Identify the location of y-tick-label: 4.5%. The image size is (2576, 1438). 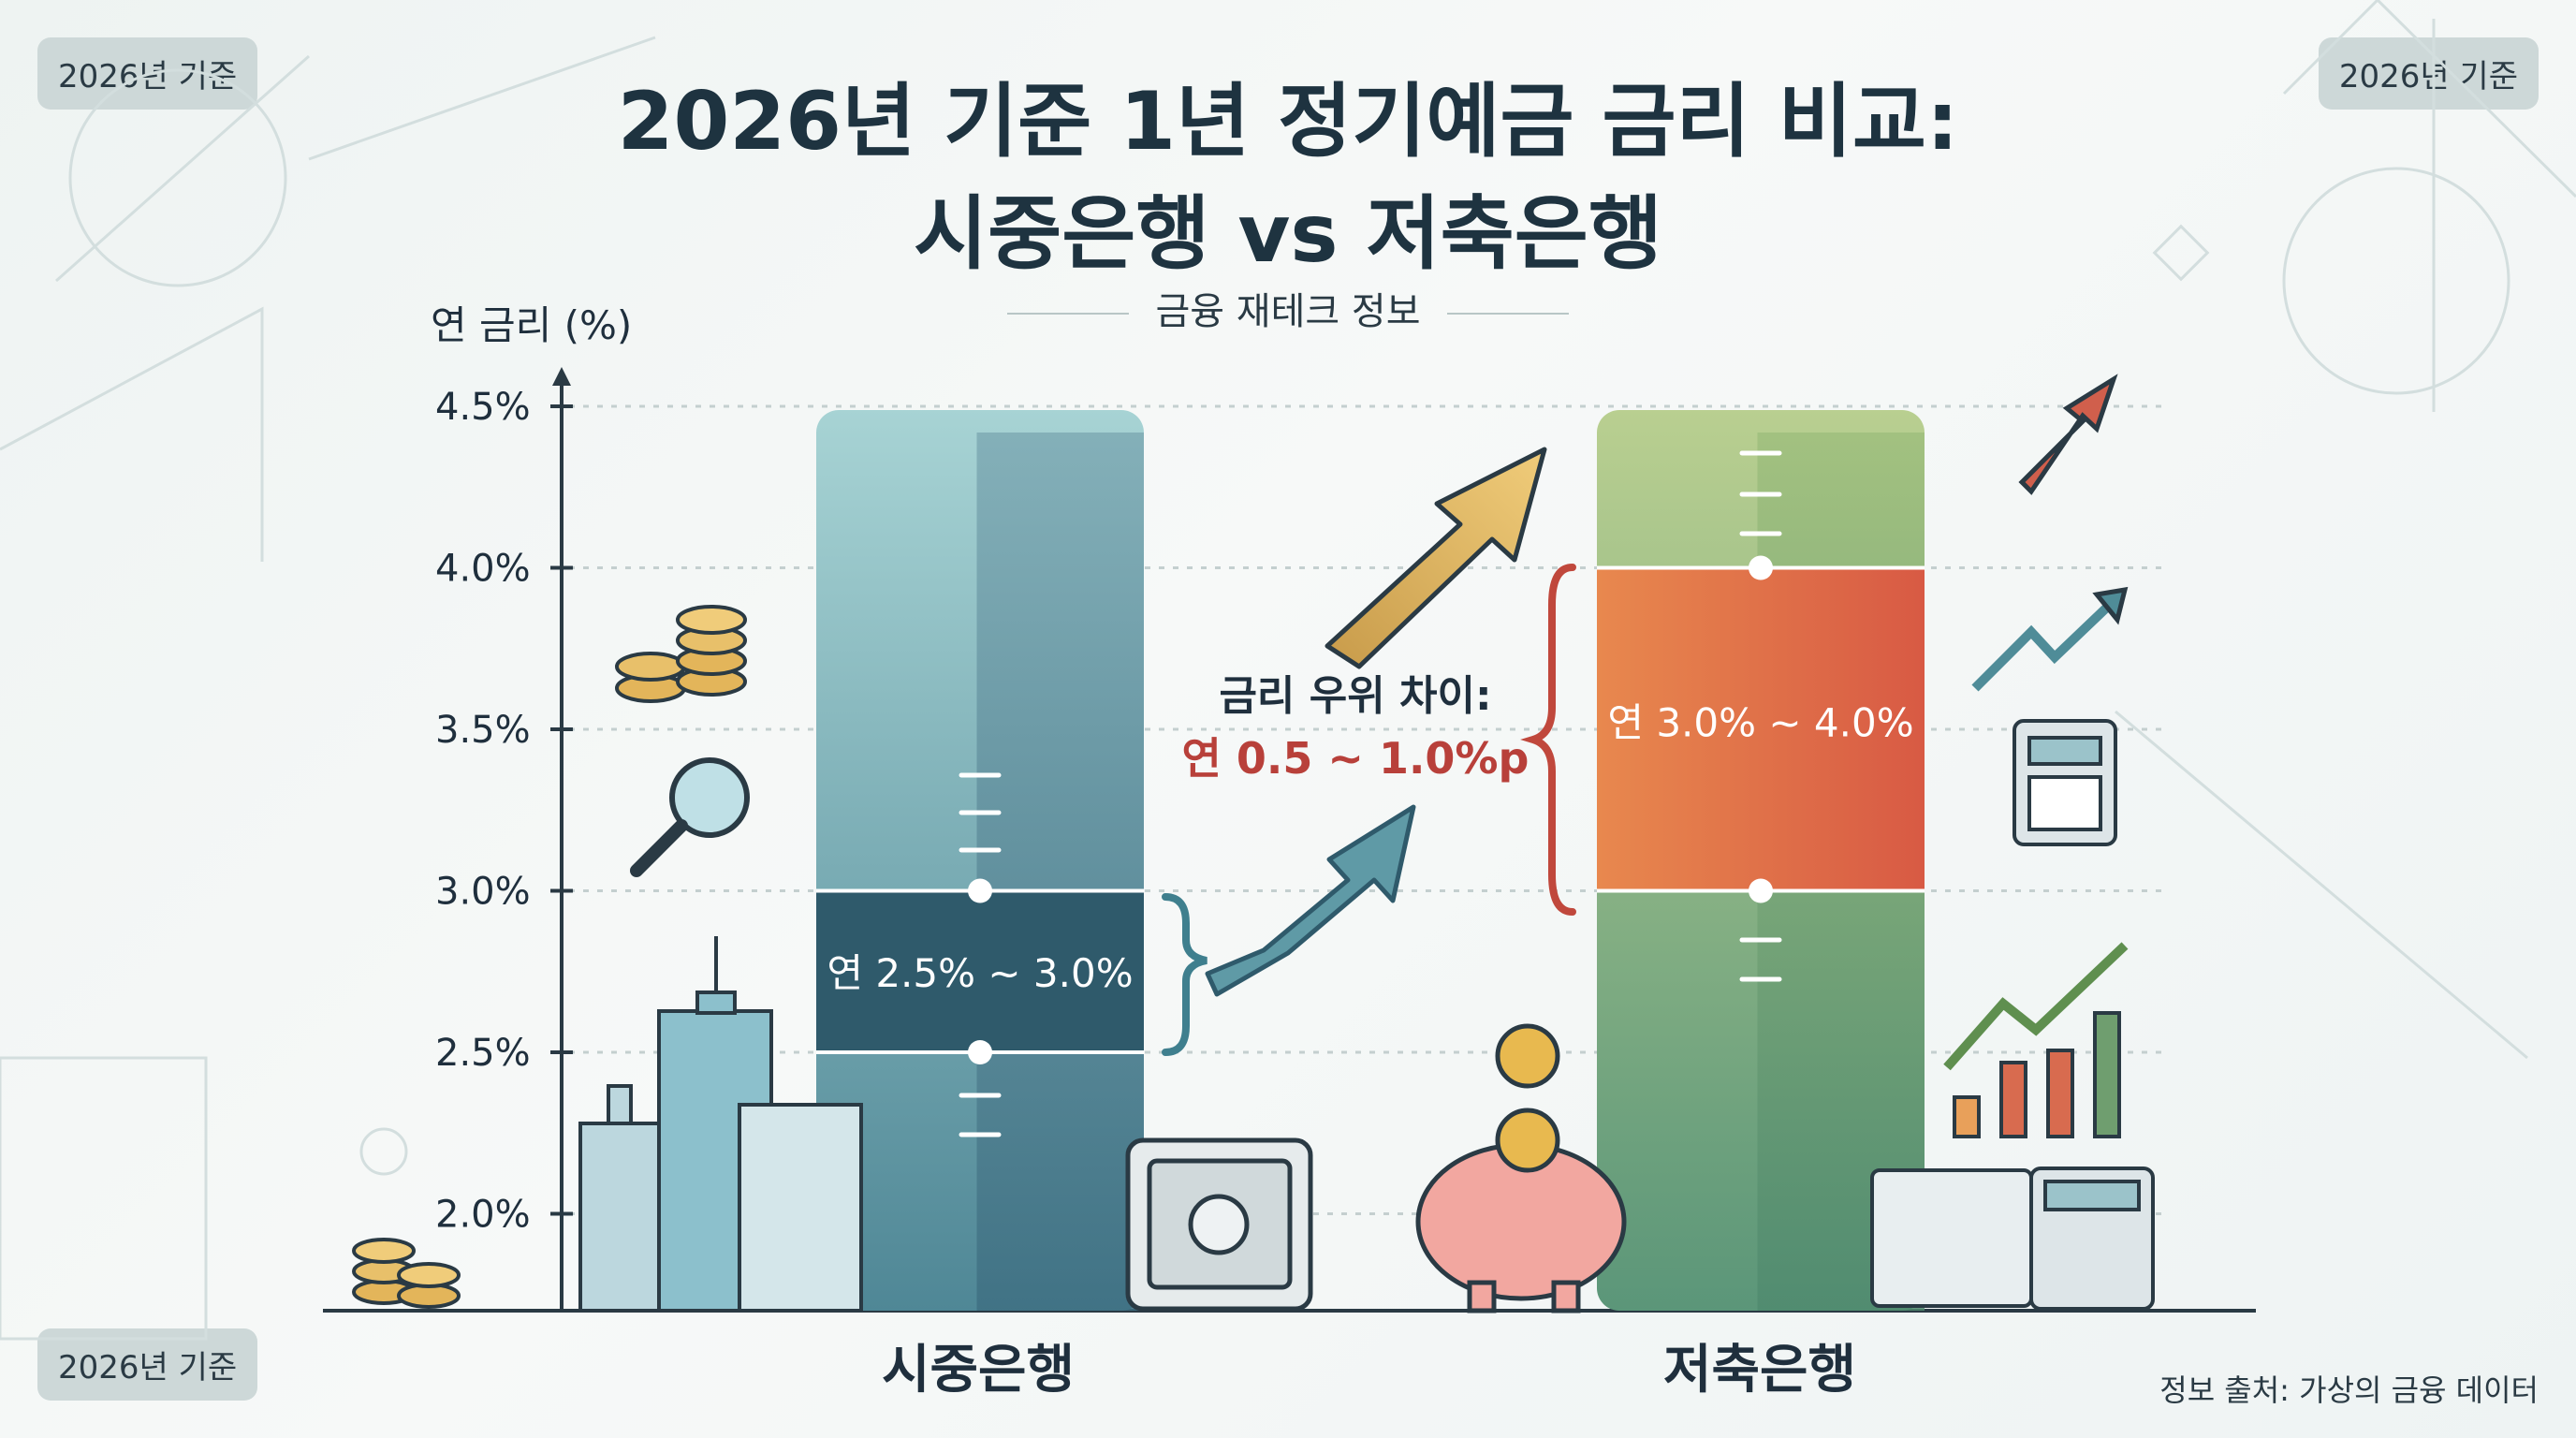
(483, 407).